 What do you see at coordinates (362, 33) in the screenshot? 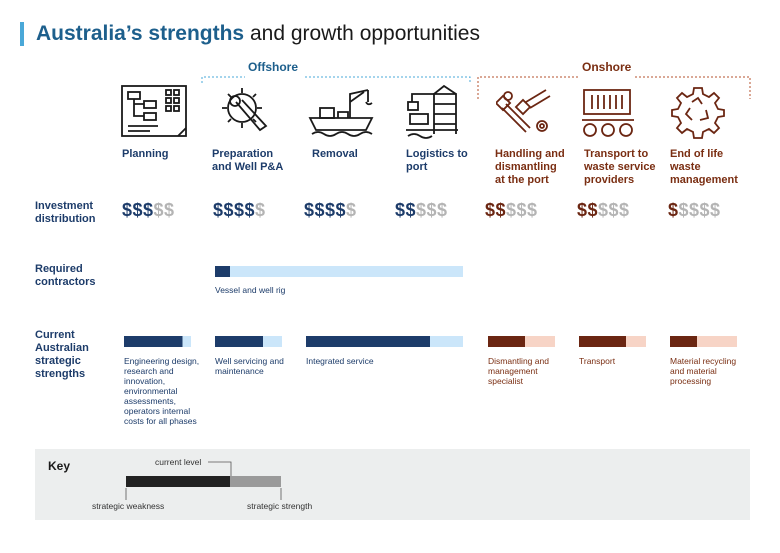
I see `title-rest: and growth opportunities` at bounding box center [362, 33].